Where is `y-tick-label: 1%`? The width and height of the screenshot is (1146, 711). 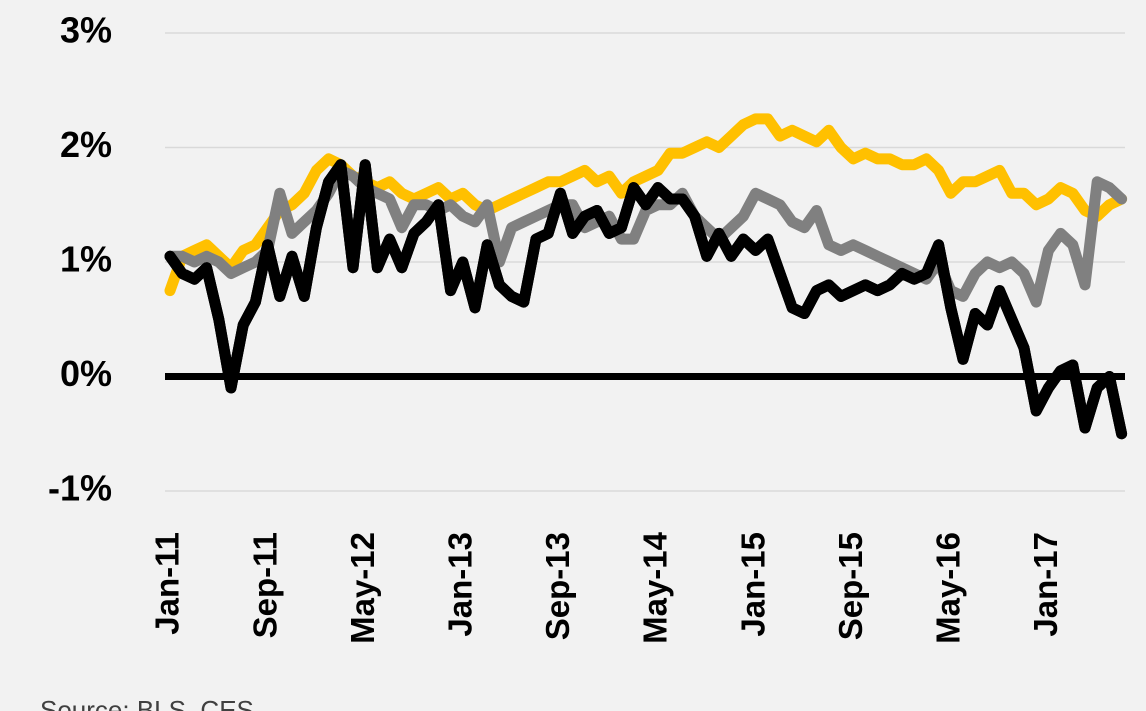
y-tick-label: 1% is located at coordinates (86, 259).